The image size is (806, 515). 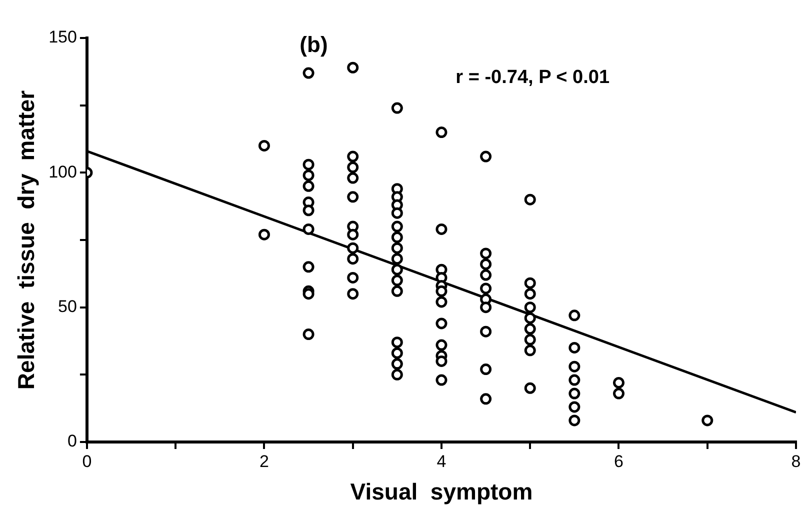 What do you see at coordinates (533, 77) in the screenshot?
I see `annotation: r = -0.74, P < 0.01` at bounding box center [533, 77].